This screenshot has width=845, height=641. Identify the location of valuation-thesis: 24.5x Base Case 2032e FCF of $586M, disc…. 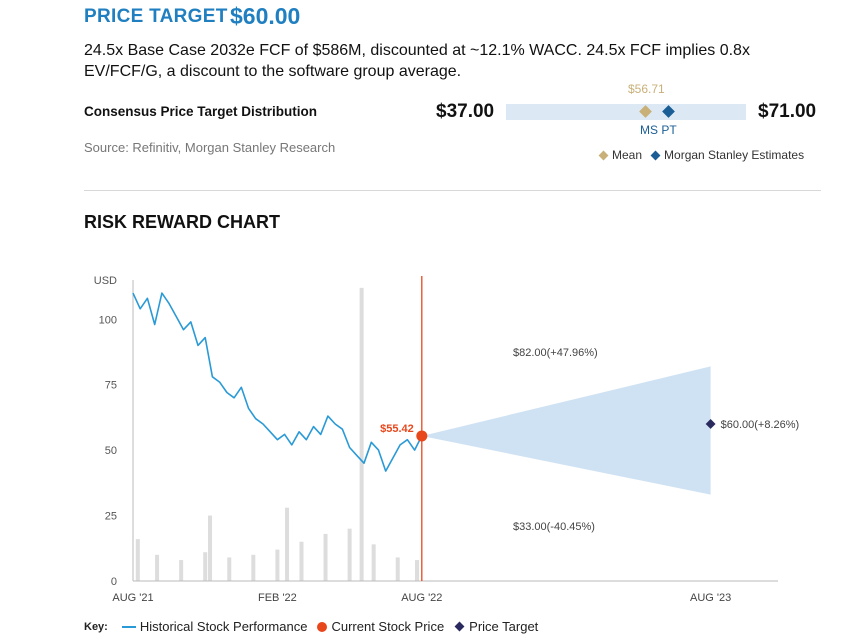
(417, 61).